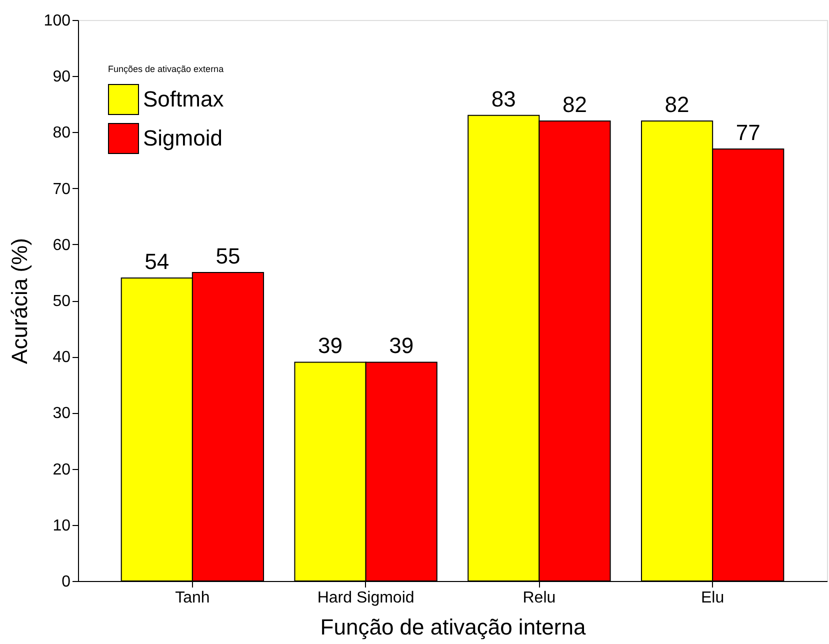 Image resolution: width=829 pixels, height=644 pixels. What do you see at coordinates (61, 357) in the screenshot?
I see `y-tick-label: 40` at bounding box center [61, 357].